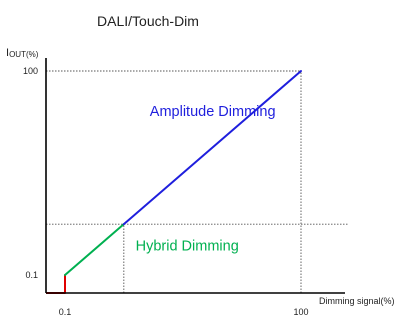  I want to click on y-axis-label-main: I, so click(7, 53).